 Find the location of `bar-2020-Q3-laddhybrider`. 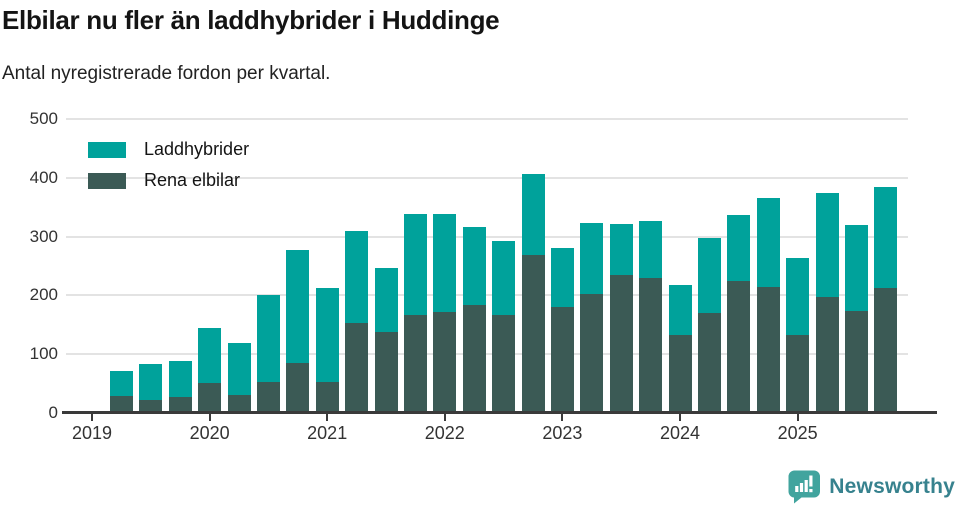

bar-2020-Q3-laddhybrider is located at coordinates (268, 339).